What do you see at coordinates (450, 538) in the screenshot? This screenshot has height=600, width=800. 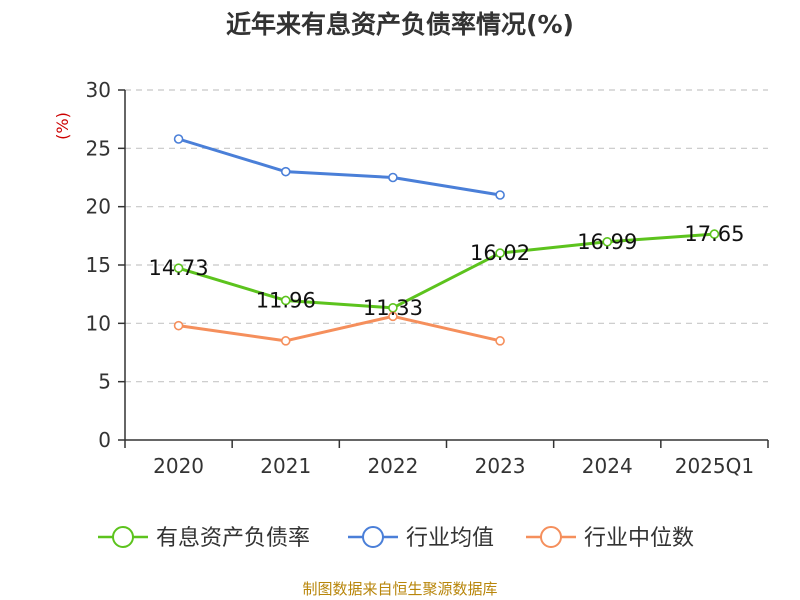 I see `legend-label: 行业均值` at bounding box center [450, 538].